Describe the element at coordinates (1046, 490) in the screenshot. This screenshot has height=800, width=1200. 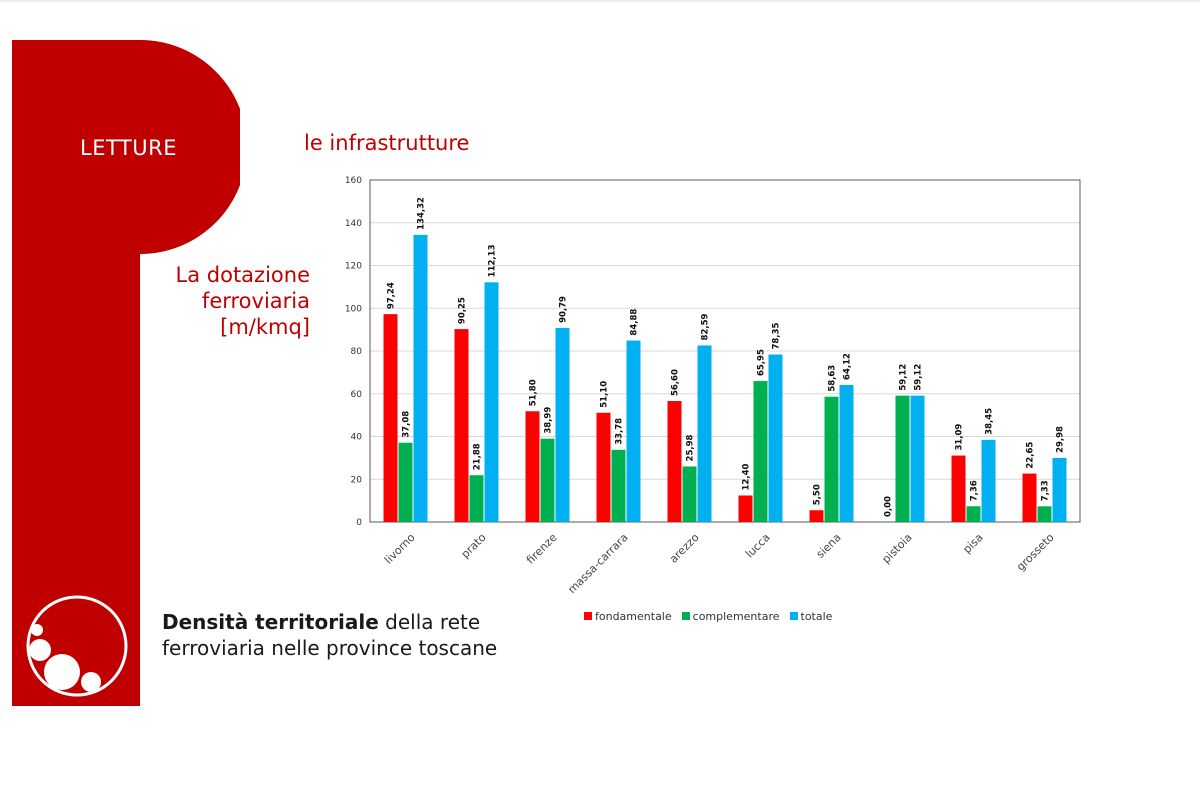
I see `value-label: 7,33` at that location.